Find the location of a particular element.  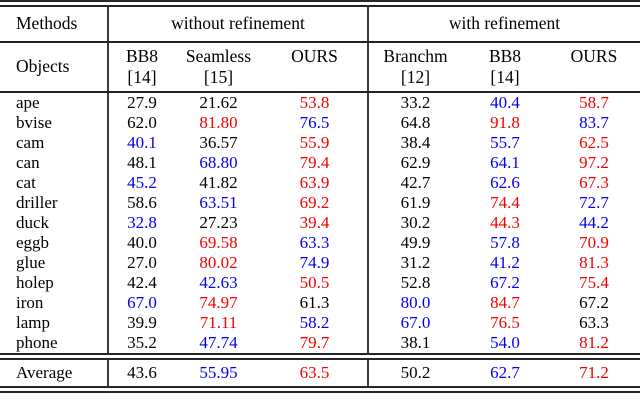

value-cell: 63.51 is located at coordinates (218, 202).